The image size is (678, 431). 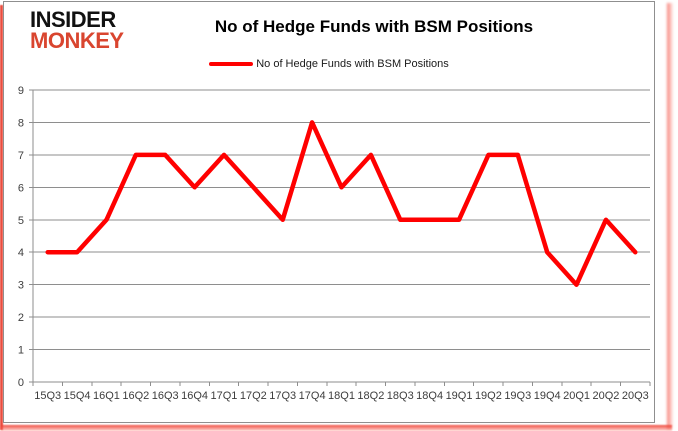 What do you see at coordinates (370, 396) in the screenshot?
I see `svg-text: 18Q2` at bounding box center [370, 396].